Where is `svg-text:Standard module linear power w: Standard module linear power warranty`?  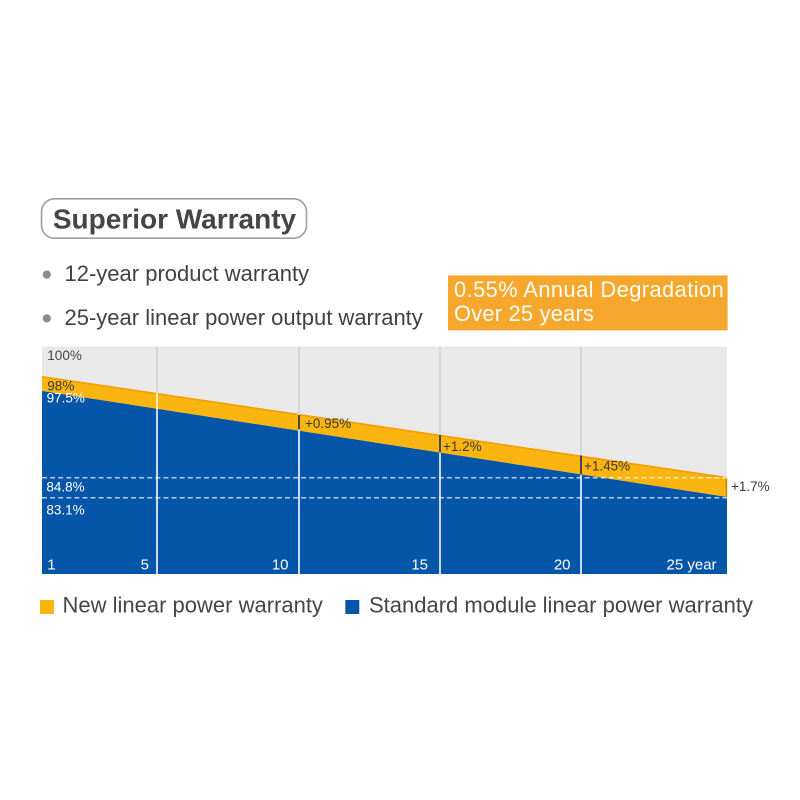 svg-text:Standard module linear power w: Standard module linear power warranty is located at coordinates (561, 605).